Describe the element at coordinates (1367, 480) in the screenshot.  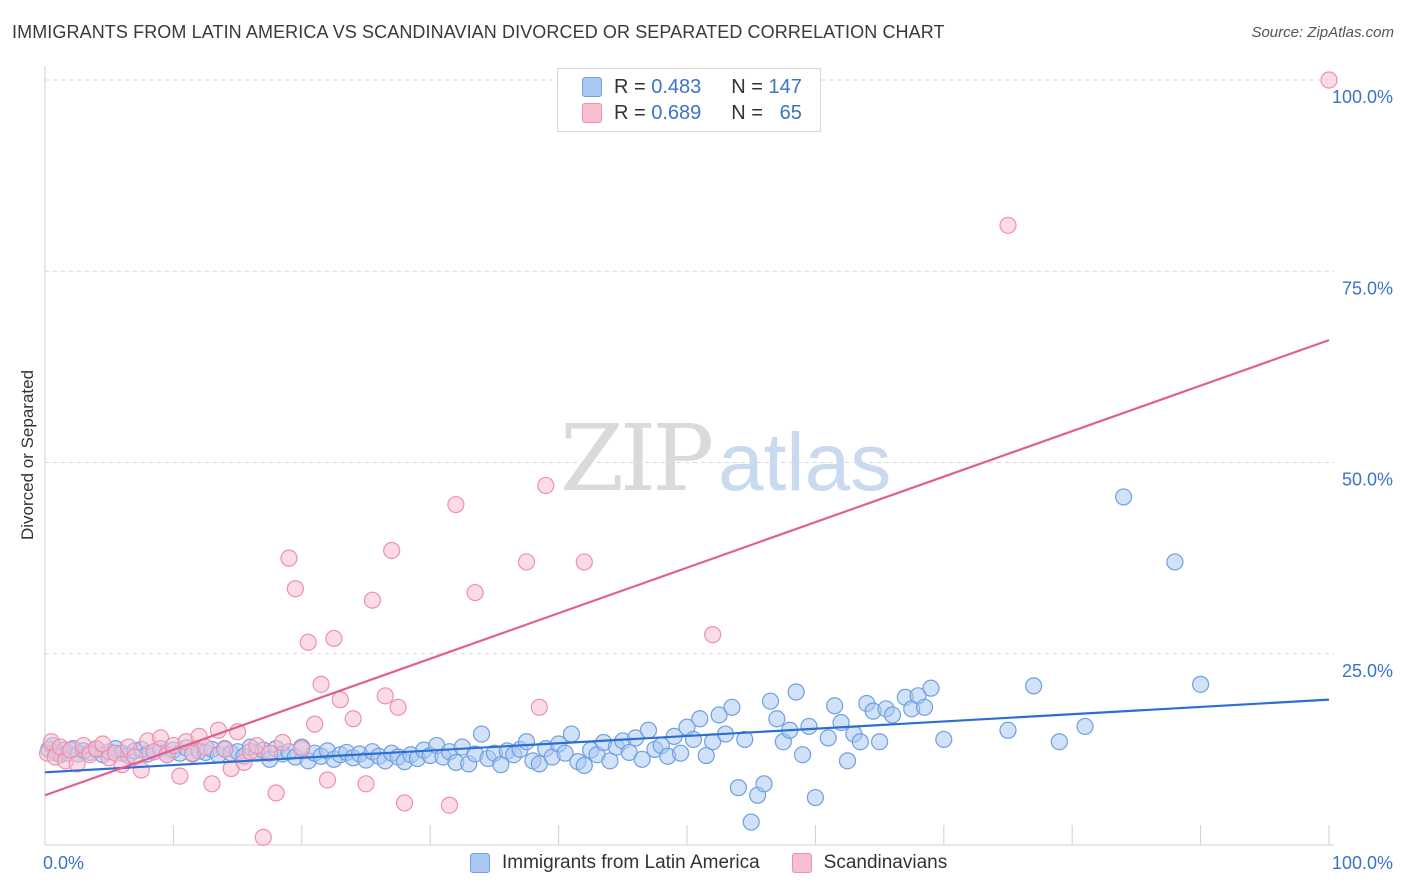
I see `y-tick-label: 50.0%` at that location.